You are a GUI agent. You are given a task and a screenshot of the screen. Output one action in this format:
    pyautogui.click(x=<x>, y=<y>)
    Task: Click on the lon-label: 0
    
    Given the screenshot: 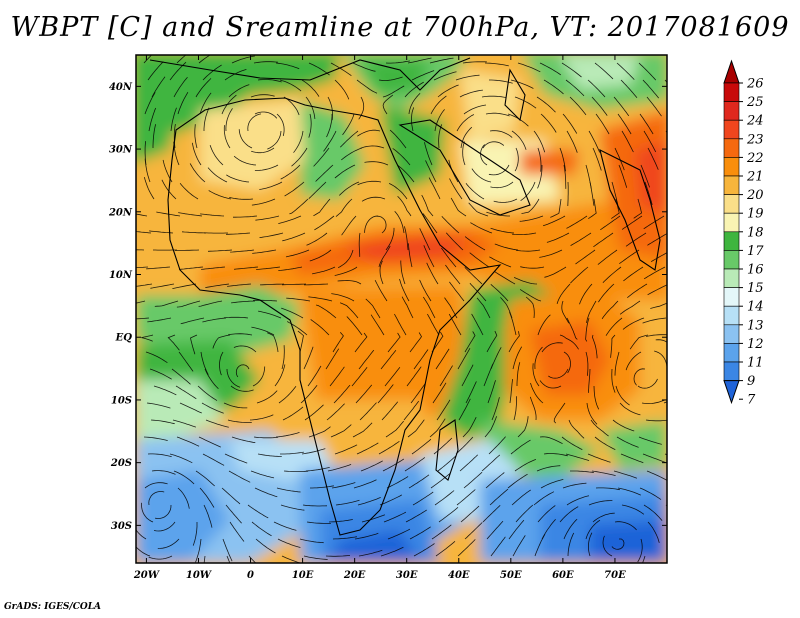 What is the action you would take?
    pyautogui.click(x=250, y=575)
    